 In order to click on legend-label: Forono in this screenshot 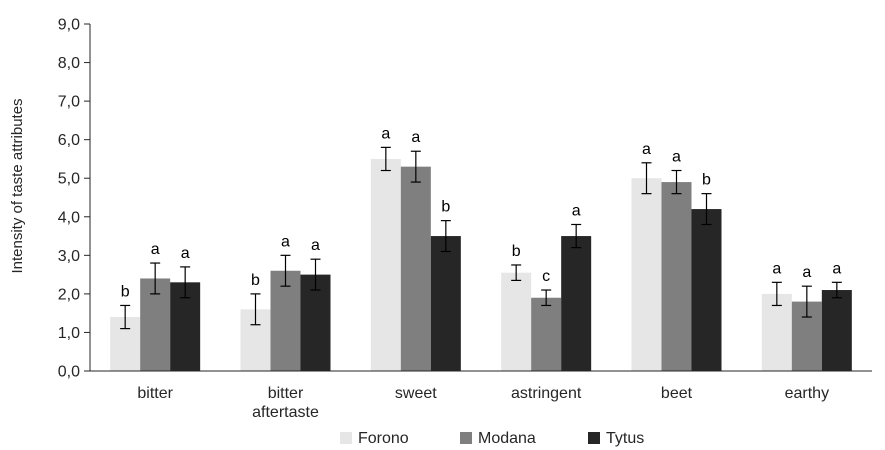, I will do `click(383, 438)`.